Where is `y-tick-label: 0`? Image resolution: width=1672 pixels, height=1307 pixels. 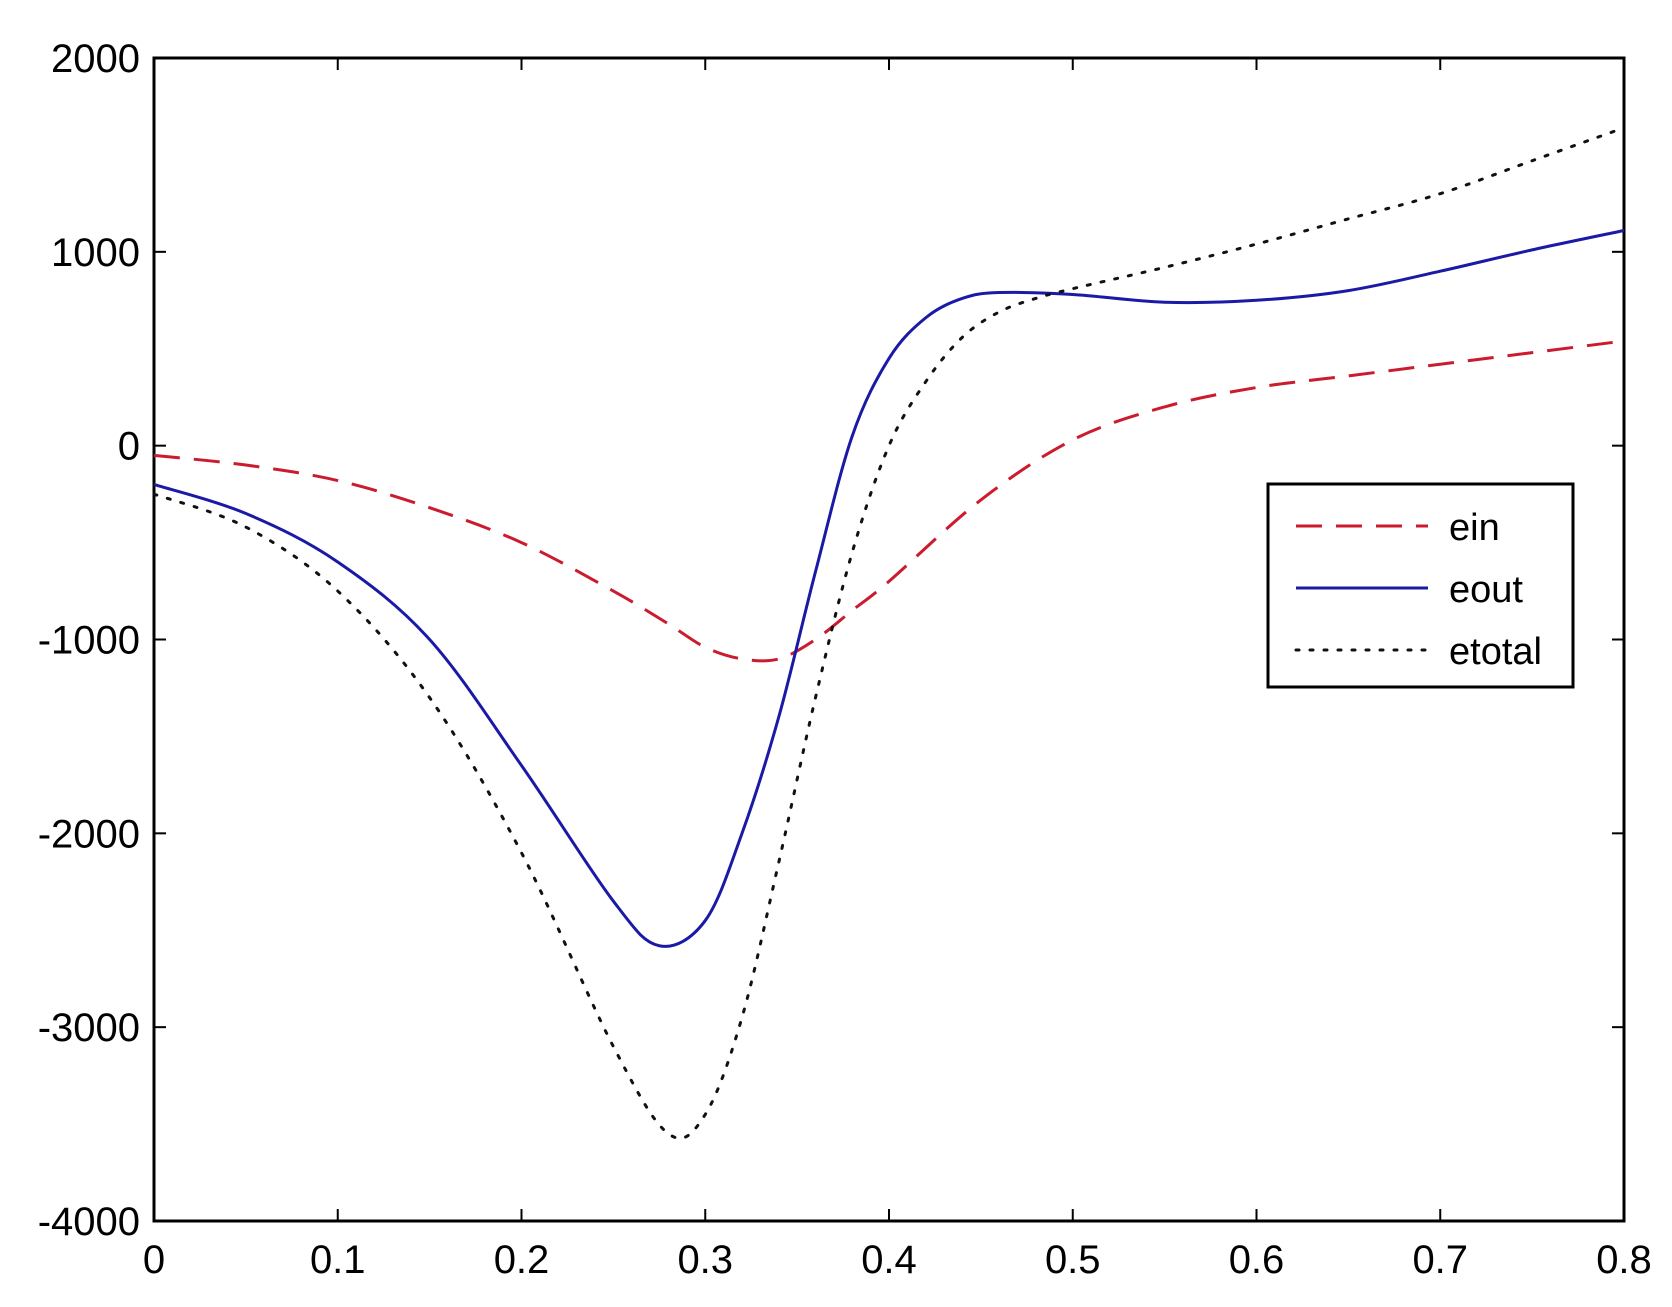 y-tick-label: 0 is located at coordinates (129, 447).